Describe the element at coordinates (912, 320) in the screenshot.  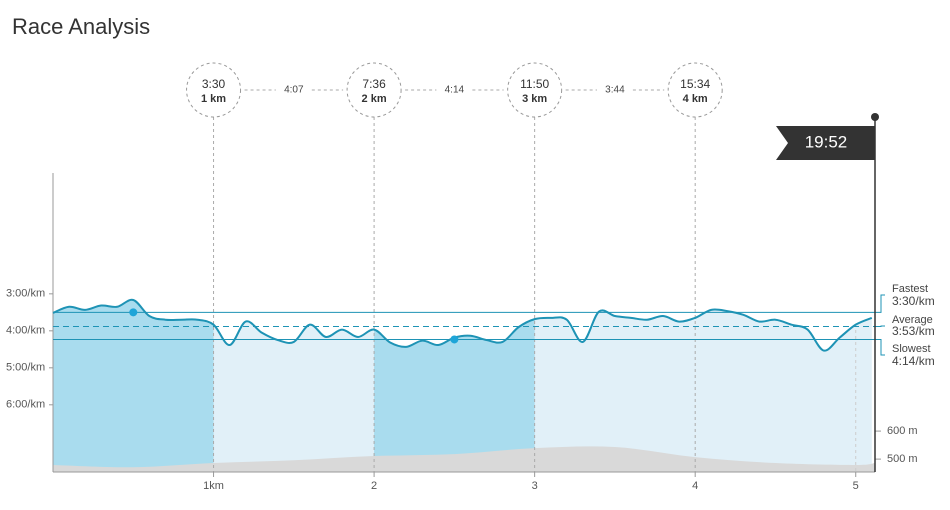
I see `reference-label: Average` at that location.